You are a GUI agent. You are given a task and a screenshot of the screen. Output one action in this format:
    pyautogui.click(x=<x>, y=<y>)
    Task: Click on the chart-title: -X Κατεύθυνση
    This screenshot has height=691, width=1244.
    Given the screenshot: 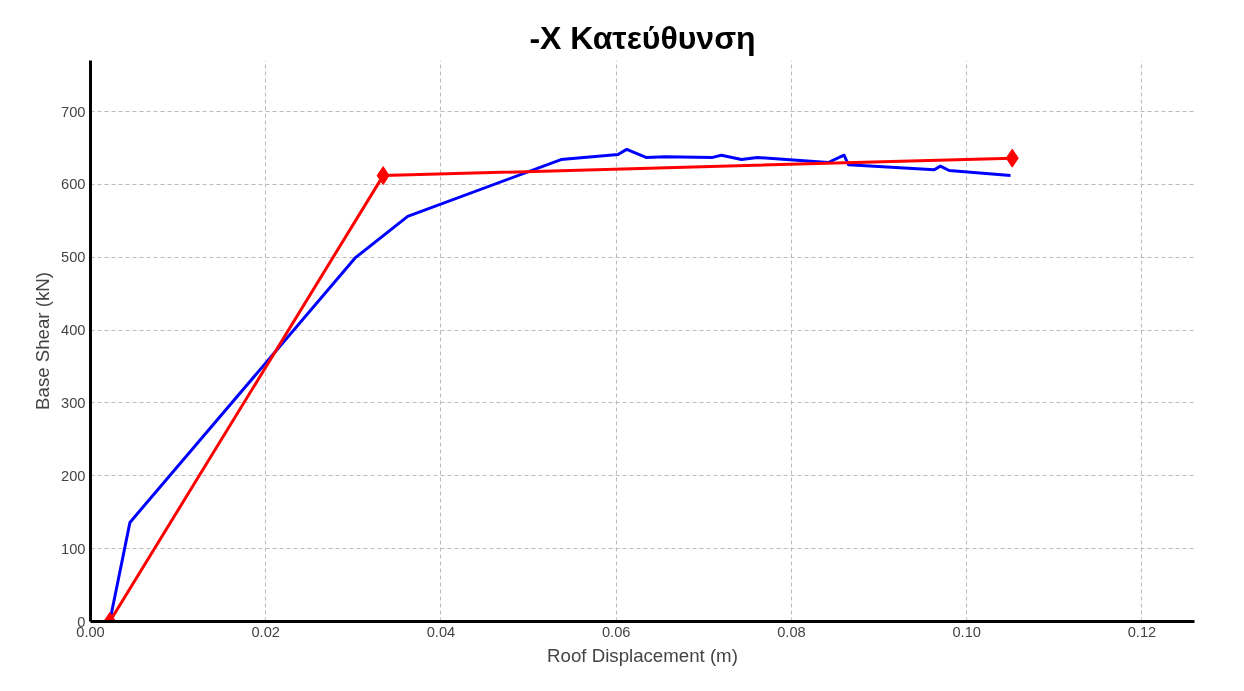 What is the action you would take?
    pyautogui.click(x=642, y=37)
    